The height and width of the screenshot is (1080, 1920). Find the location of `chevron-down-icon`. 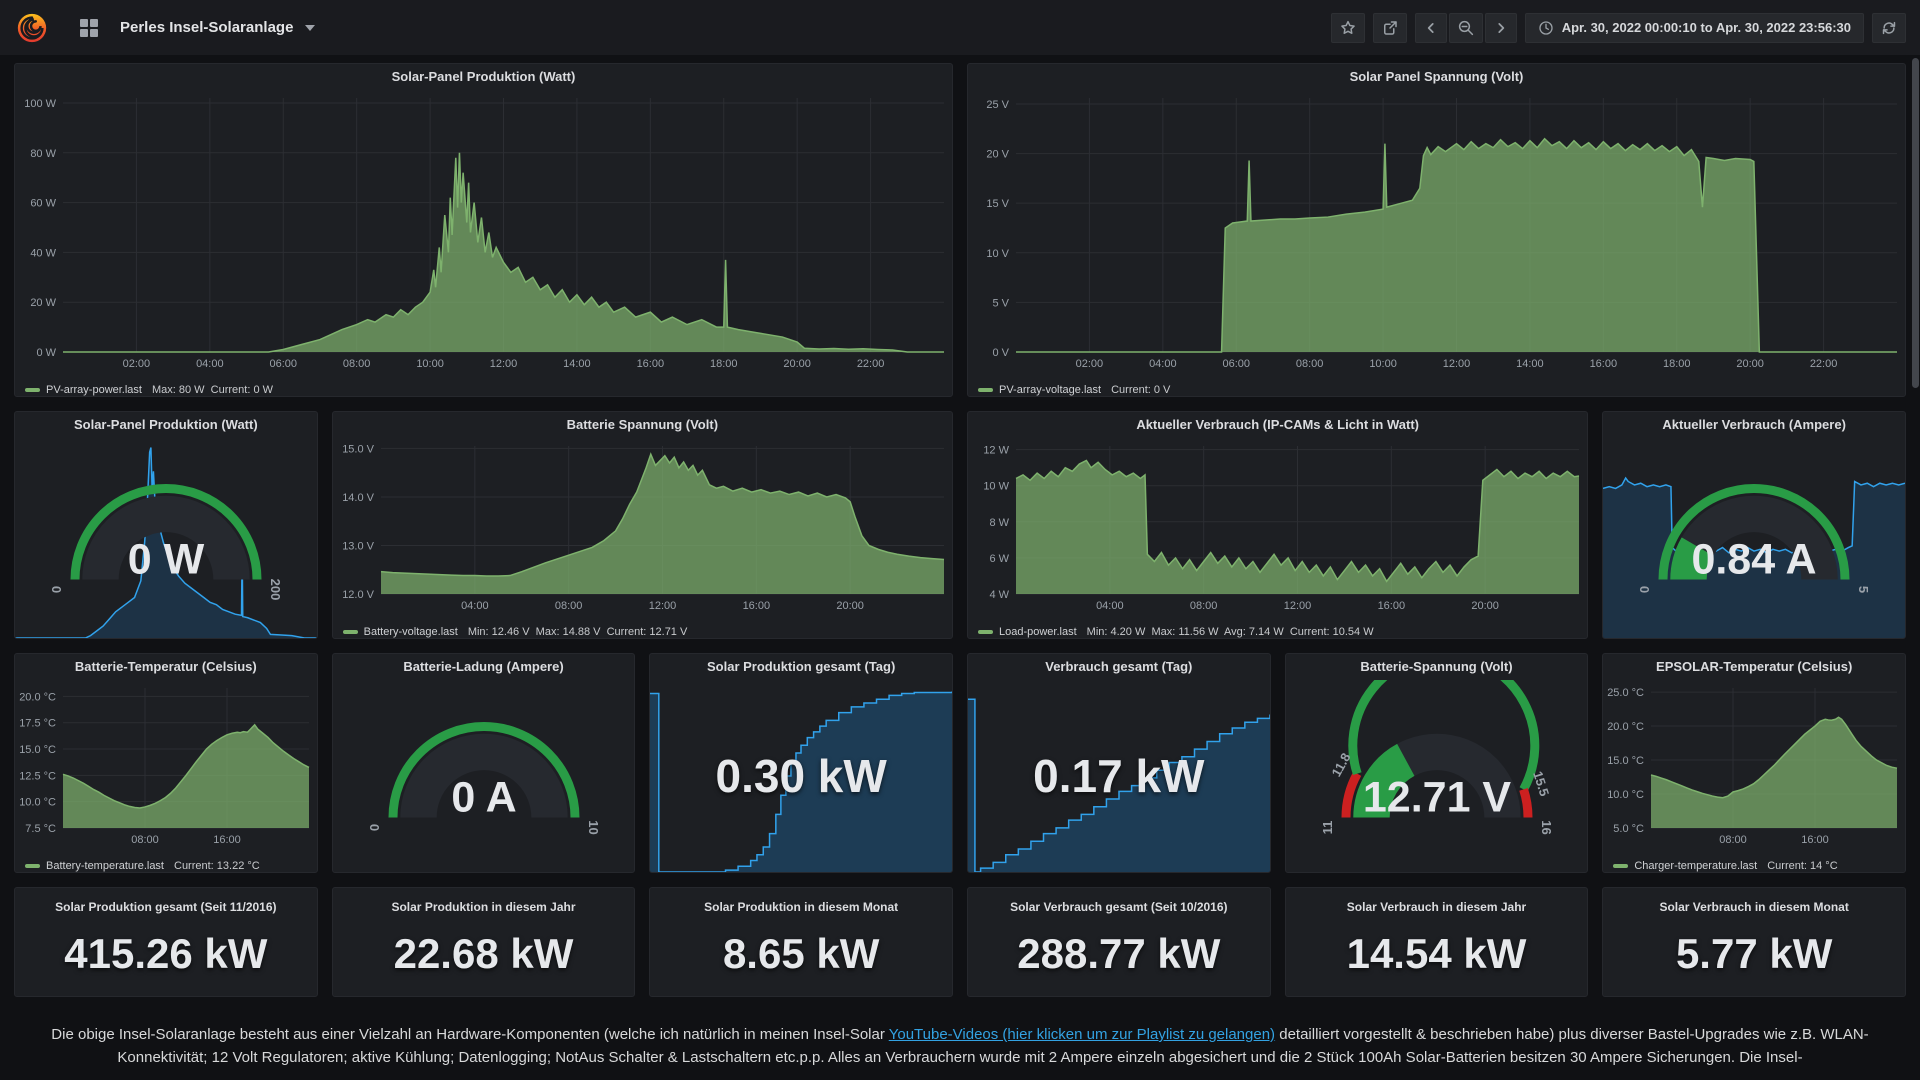

chevron-down-icon is located at coordinates (310, 27).